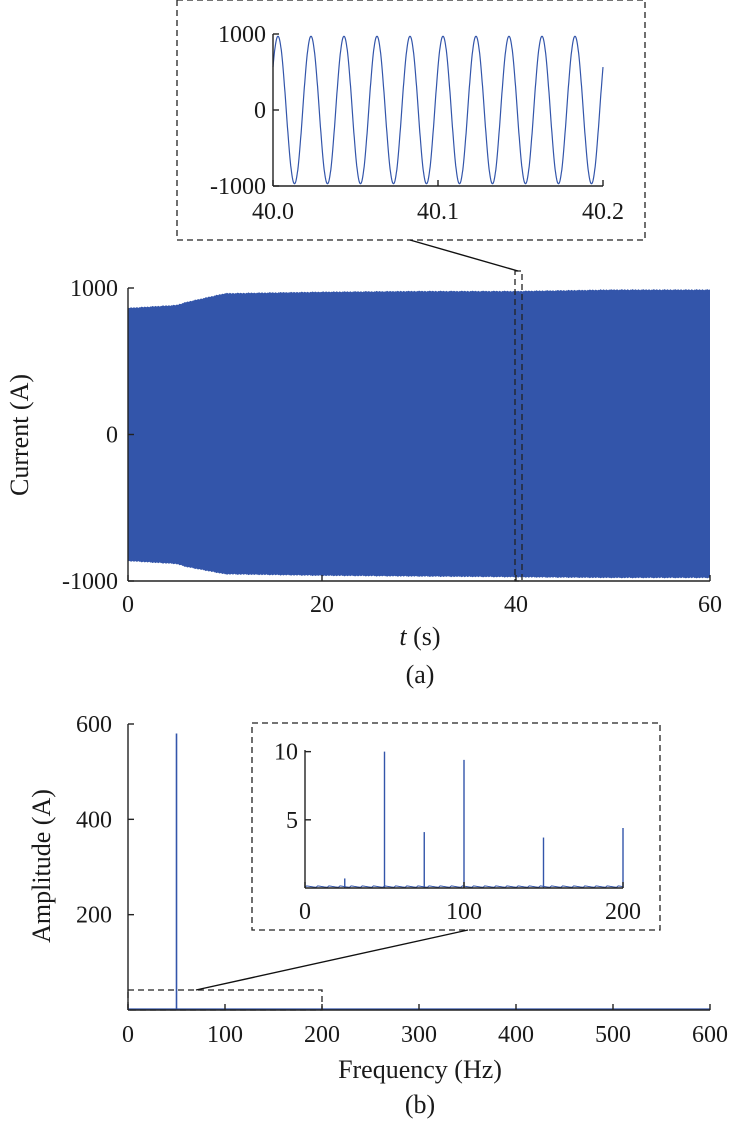  What do you see at coordinates (623, 912) in the screenshot?
I see `inset-x-tick-label: 200` at bounding box center [623, 912].